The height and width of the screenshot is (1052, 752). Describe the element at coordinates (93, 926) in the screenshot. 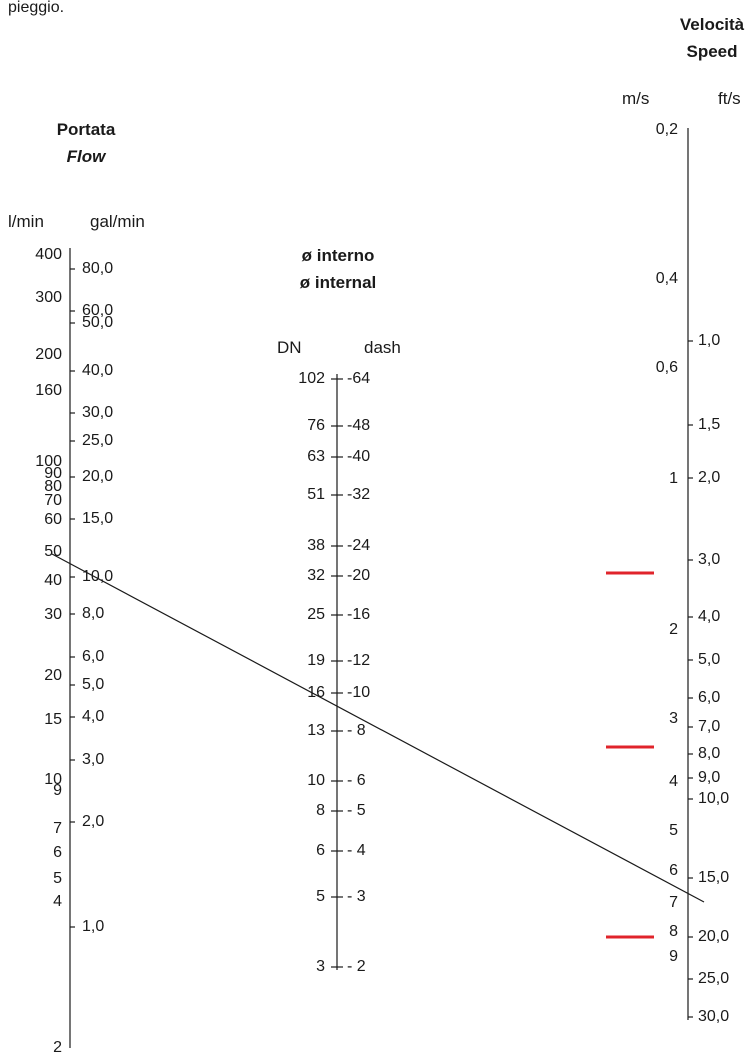

I see `flow-right-tick-label: 1,0` at that location.